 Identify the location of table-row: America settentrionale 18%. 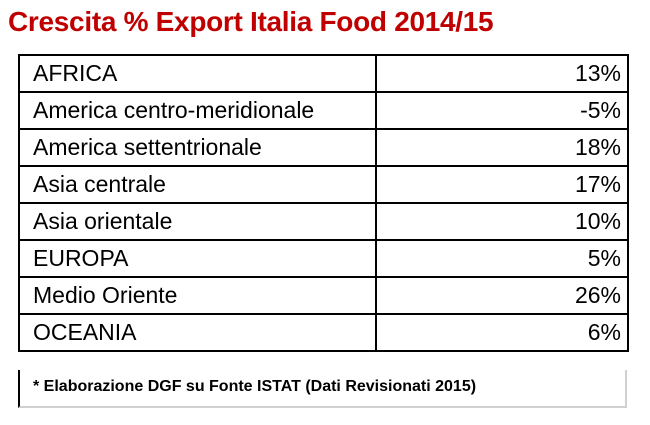
(323, 147).